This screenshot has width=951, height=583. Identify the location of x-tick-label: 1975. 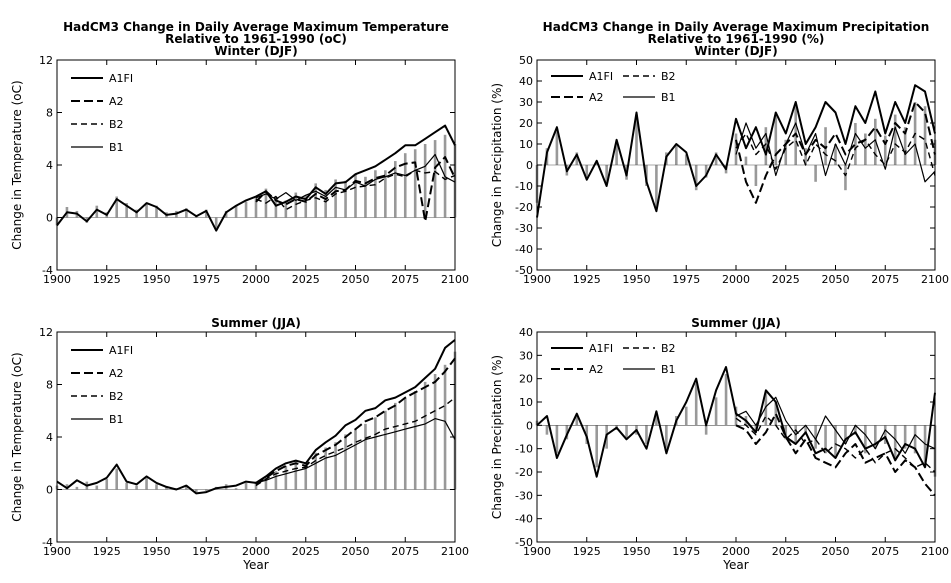
(686, 279).